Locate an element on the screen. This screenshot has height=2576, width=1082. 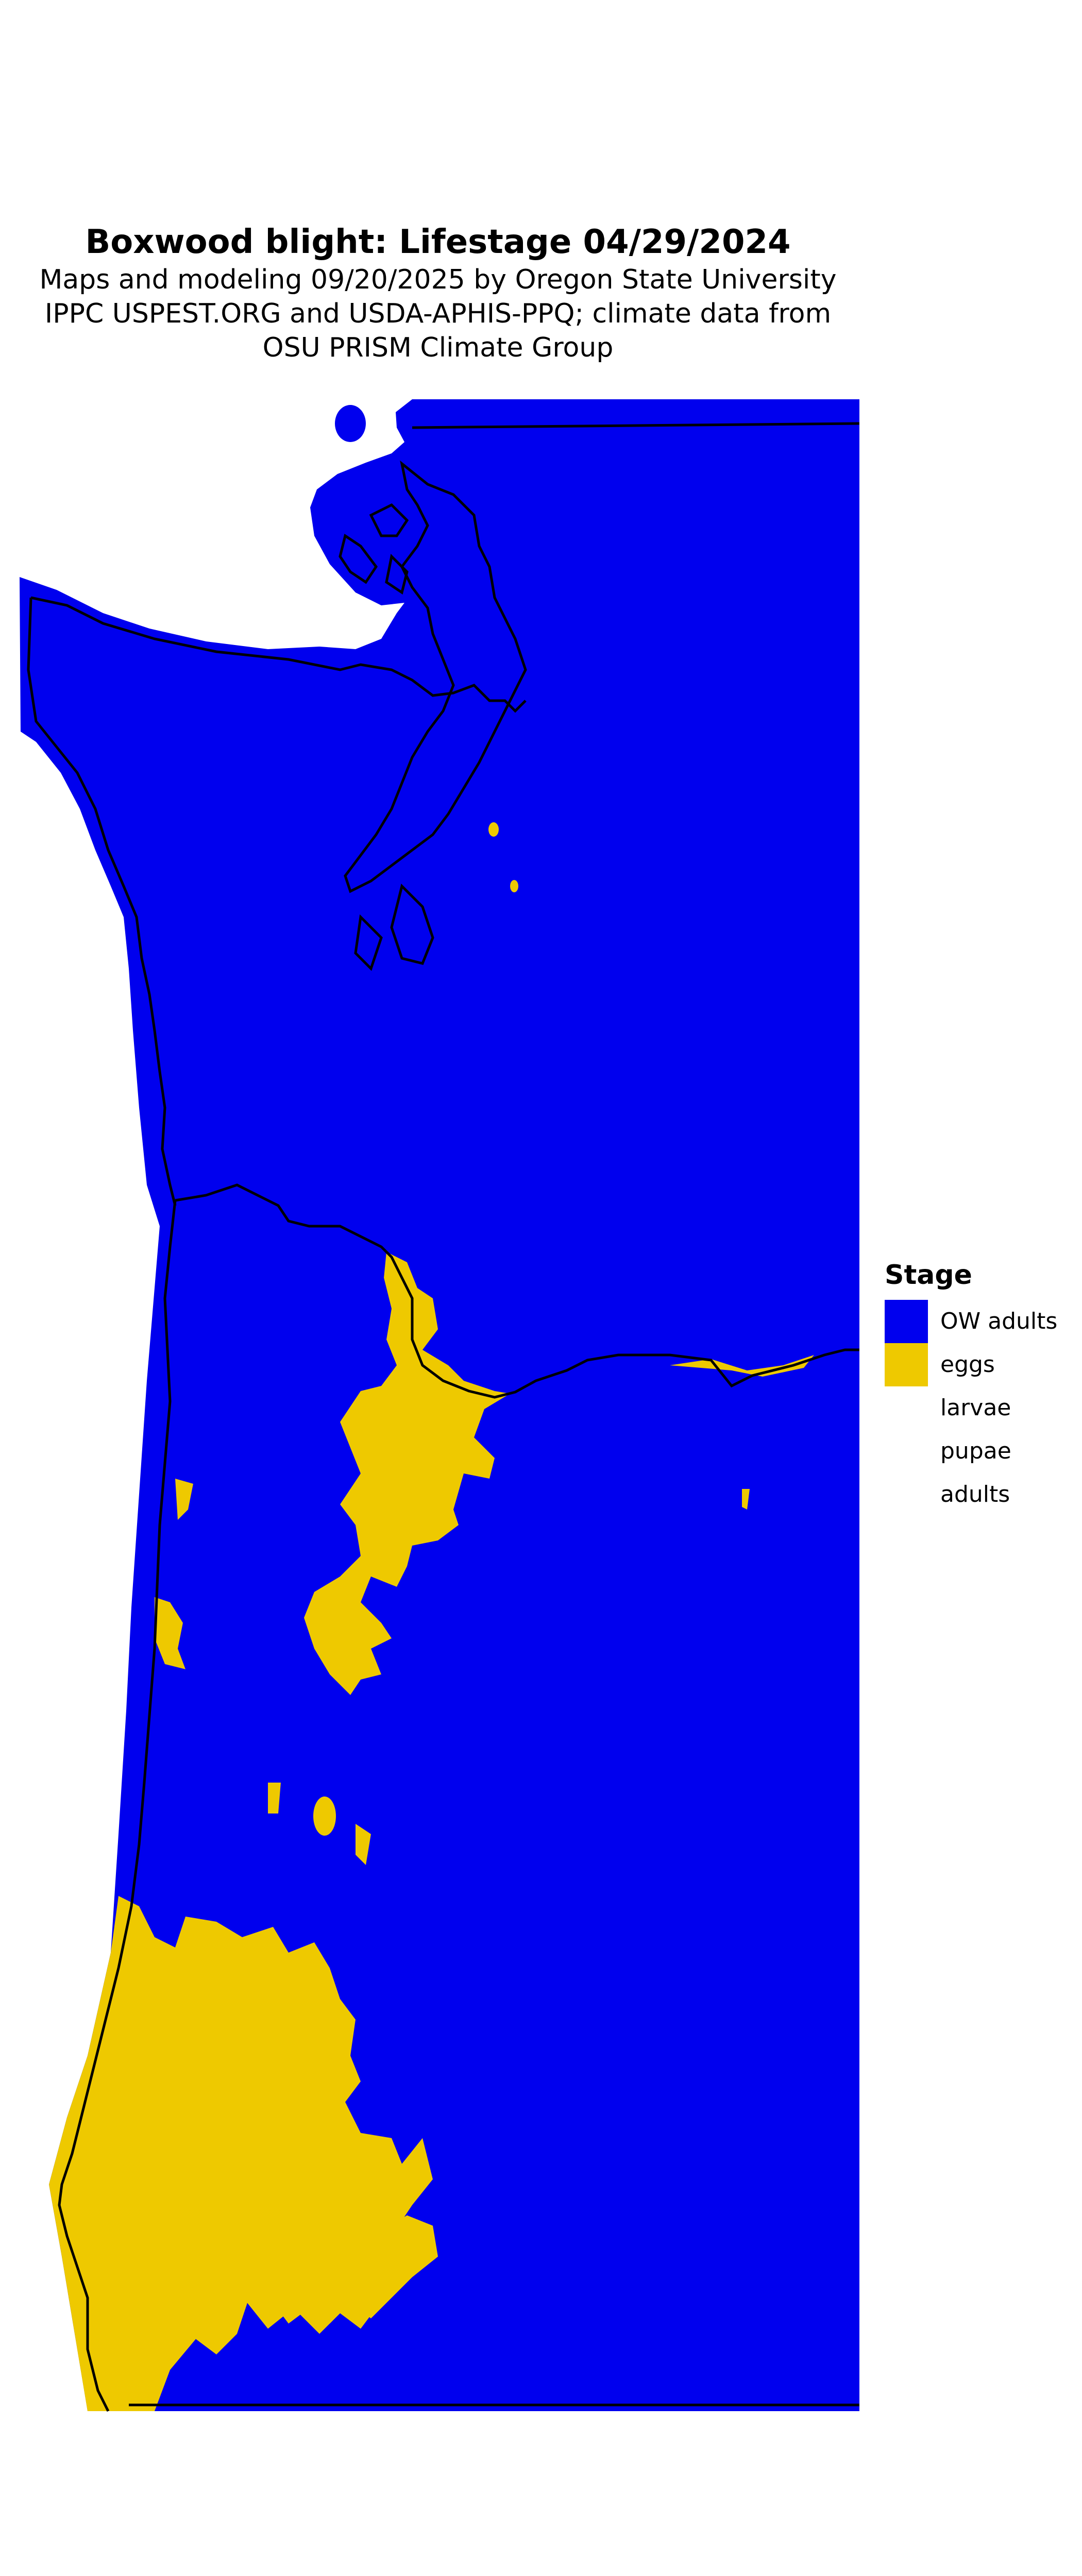
legend-item-ow-adults: OW adults is located at coordinates (971, 1321).